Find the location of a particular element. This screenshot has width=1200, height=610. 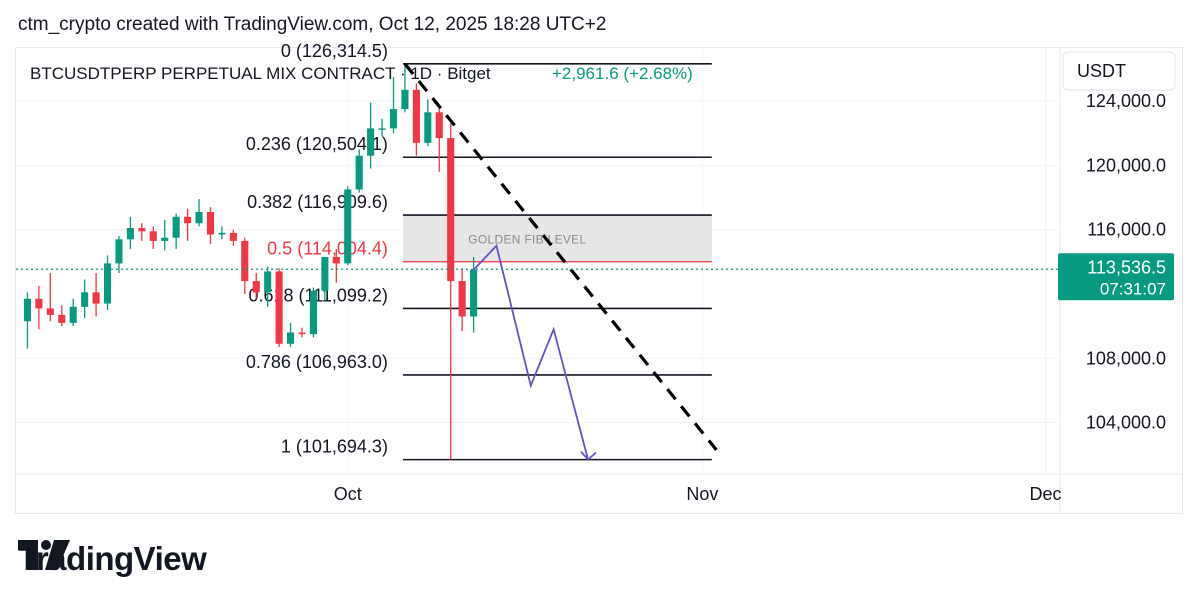

fib-level-label: 0.5 (114,004.4) is located at coordinates (327, 249).